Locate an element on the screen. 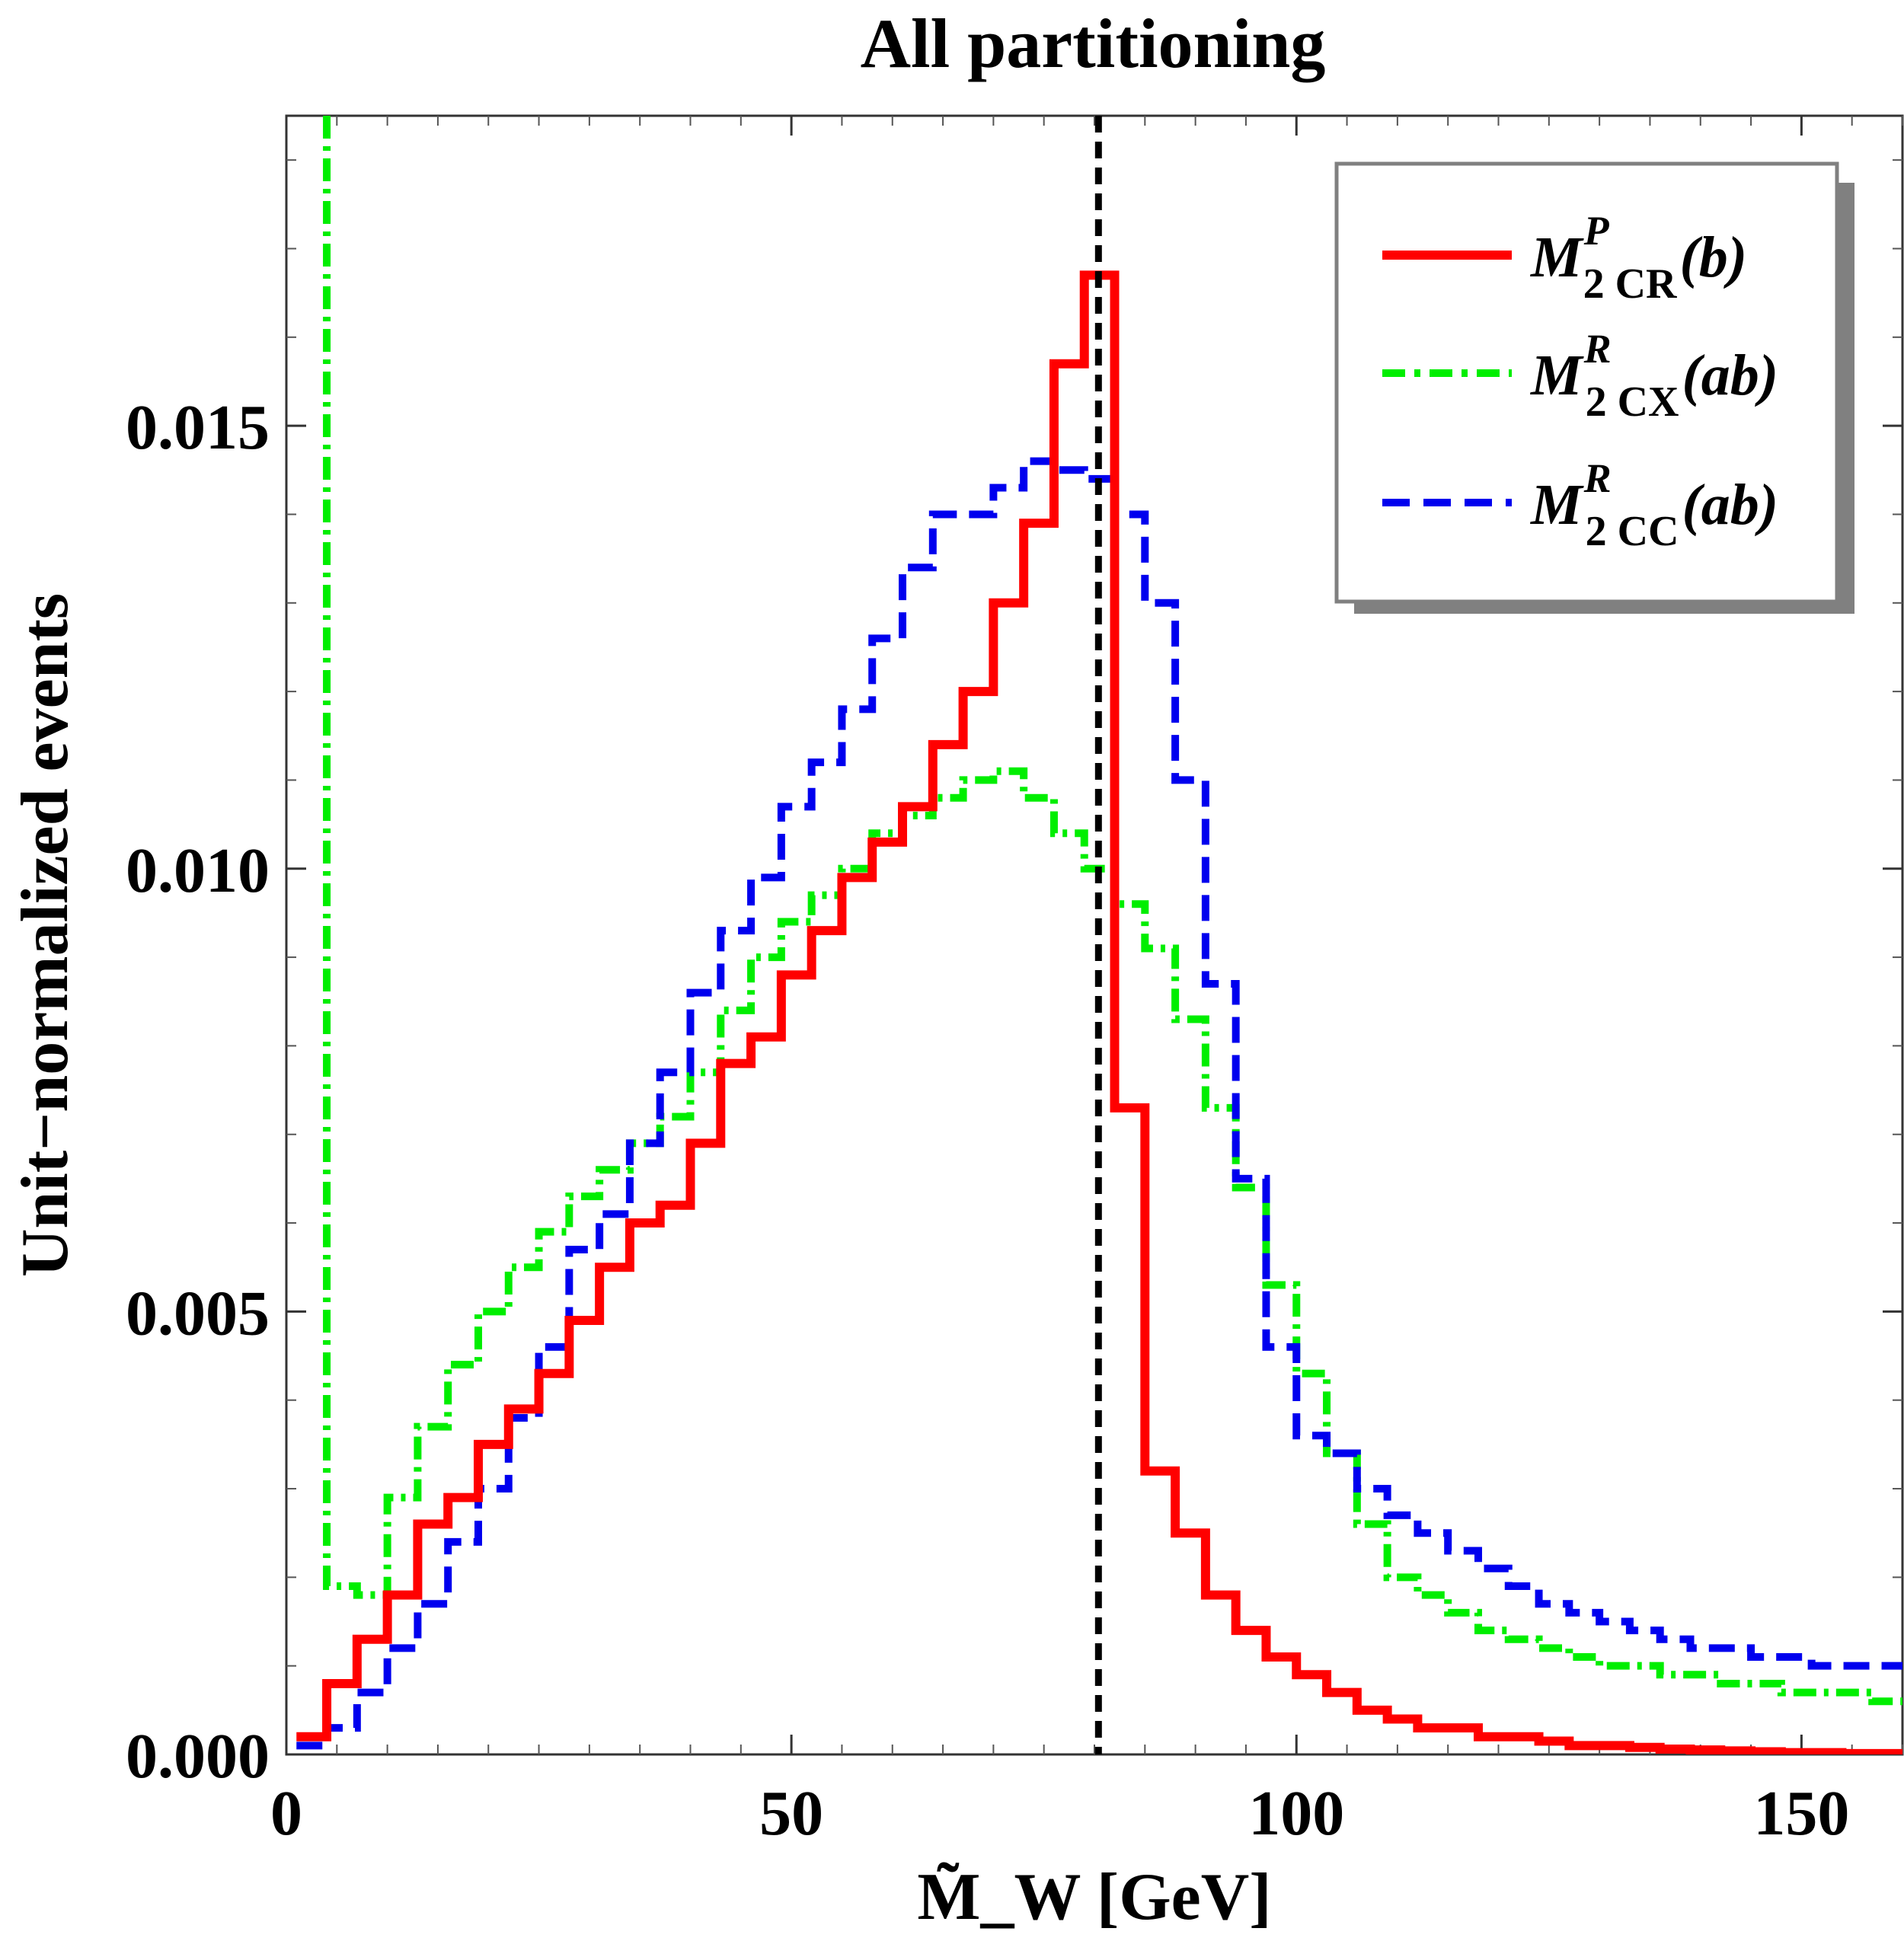  x-tick-label: 150 is located at coordinates (1801, 1813).